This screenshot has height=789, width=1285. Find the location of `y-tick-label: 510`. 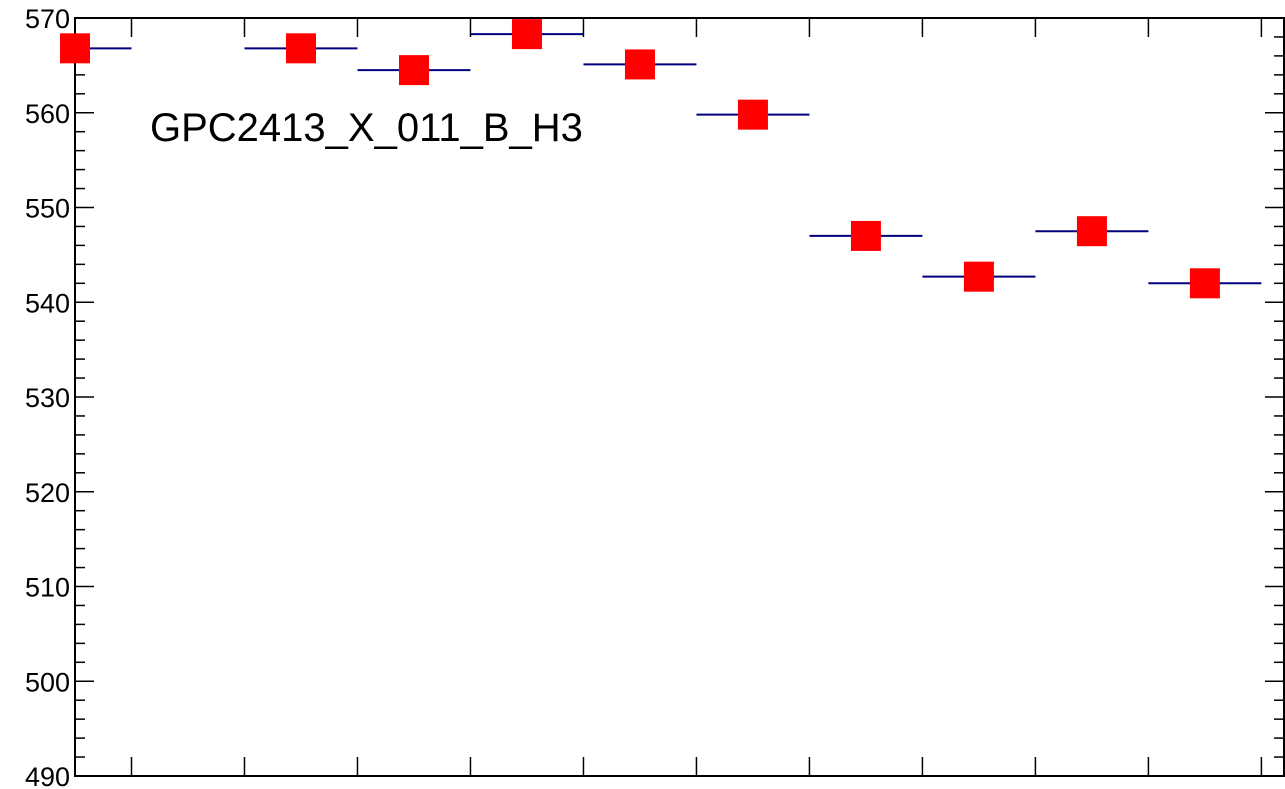

y-tick-label: 510 is located at coordinates (47, 588).